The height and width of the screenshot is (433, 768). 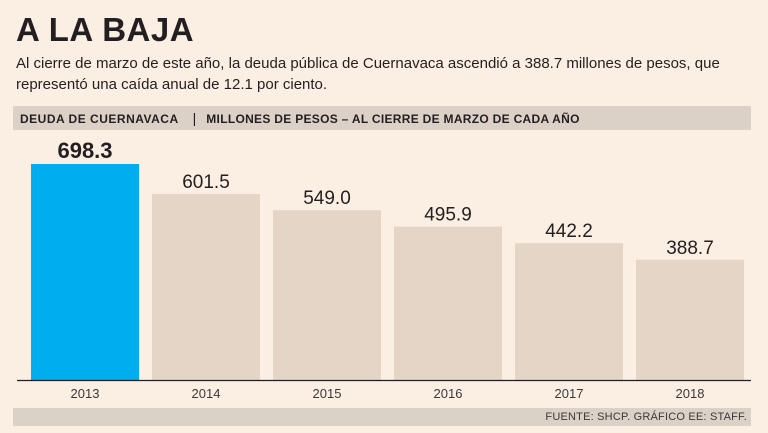 What do you see at coordinates (99, 119) in the screenshot?
I see `chart-series-name: DEUDA DE CUERNAVACA` at bounding box center [99, 119].